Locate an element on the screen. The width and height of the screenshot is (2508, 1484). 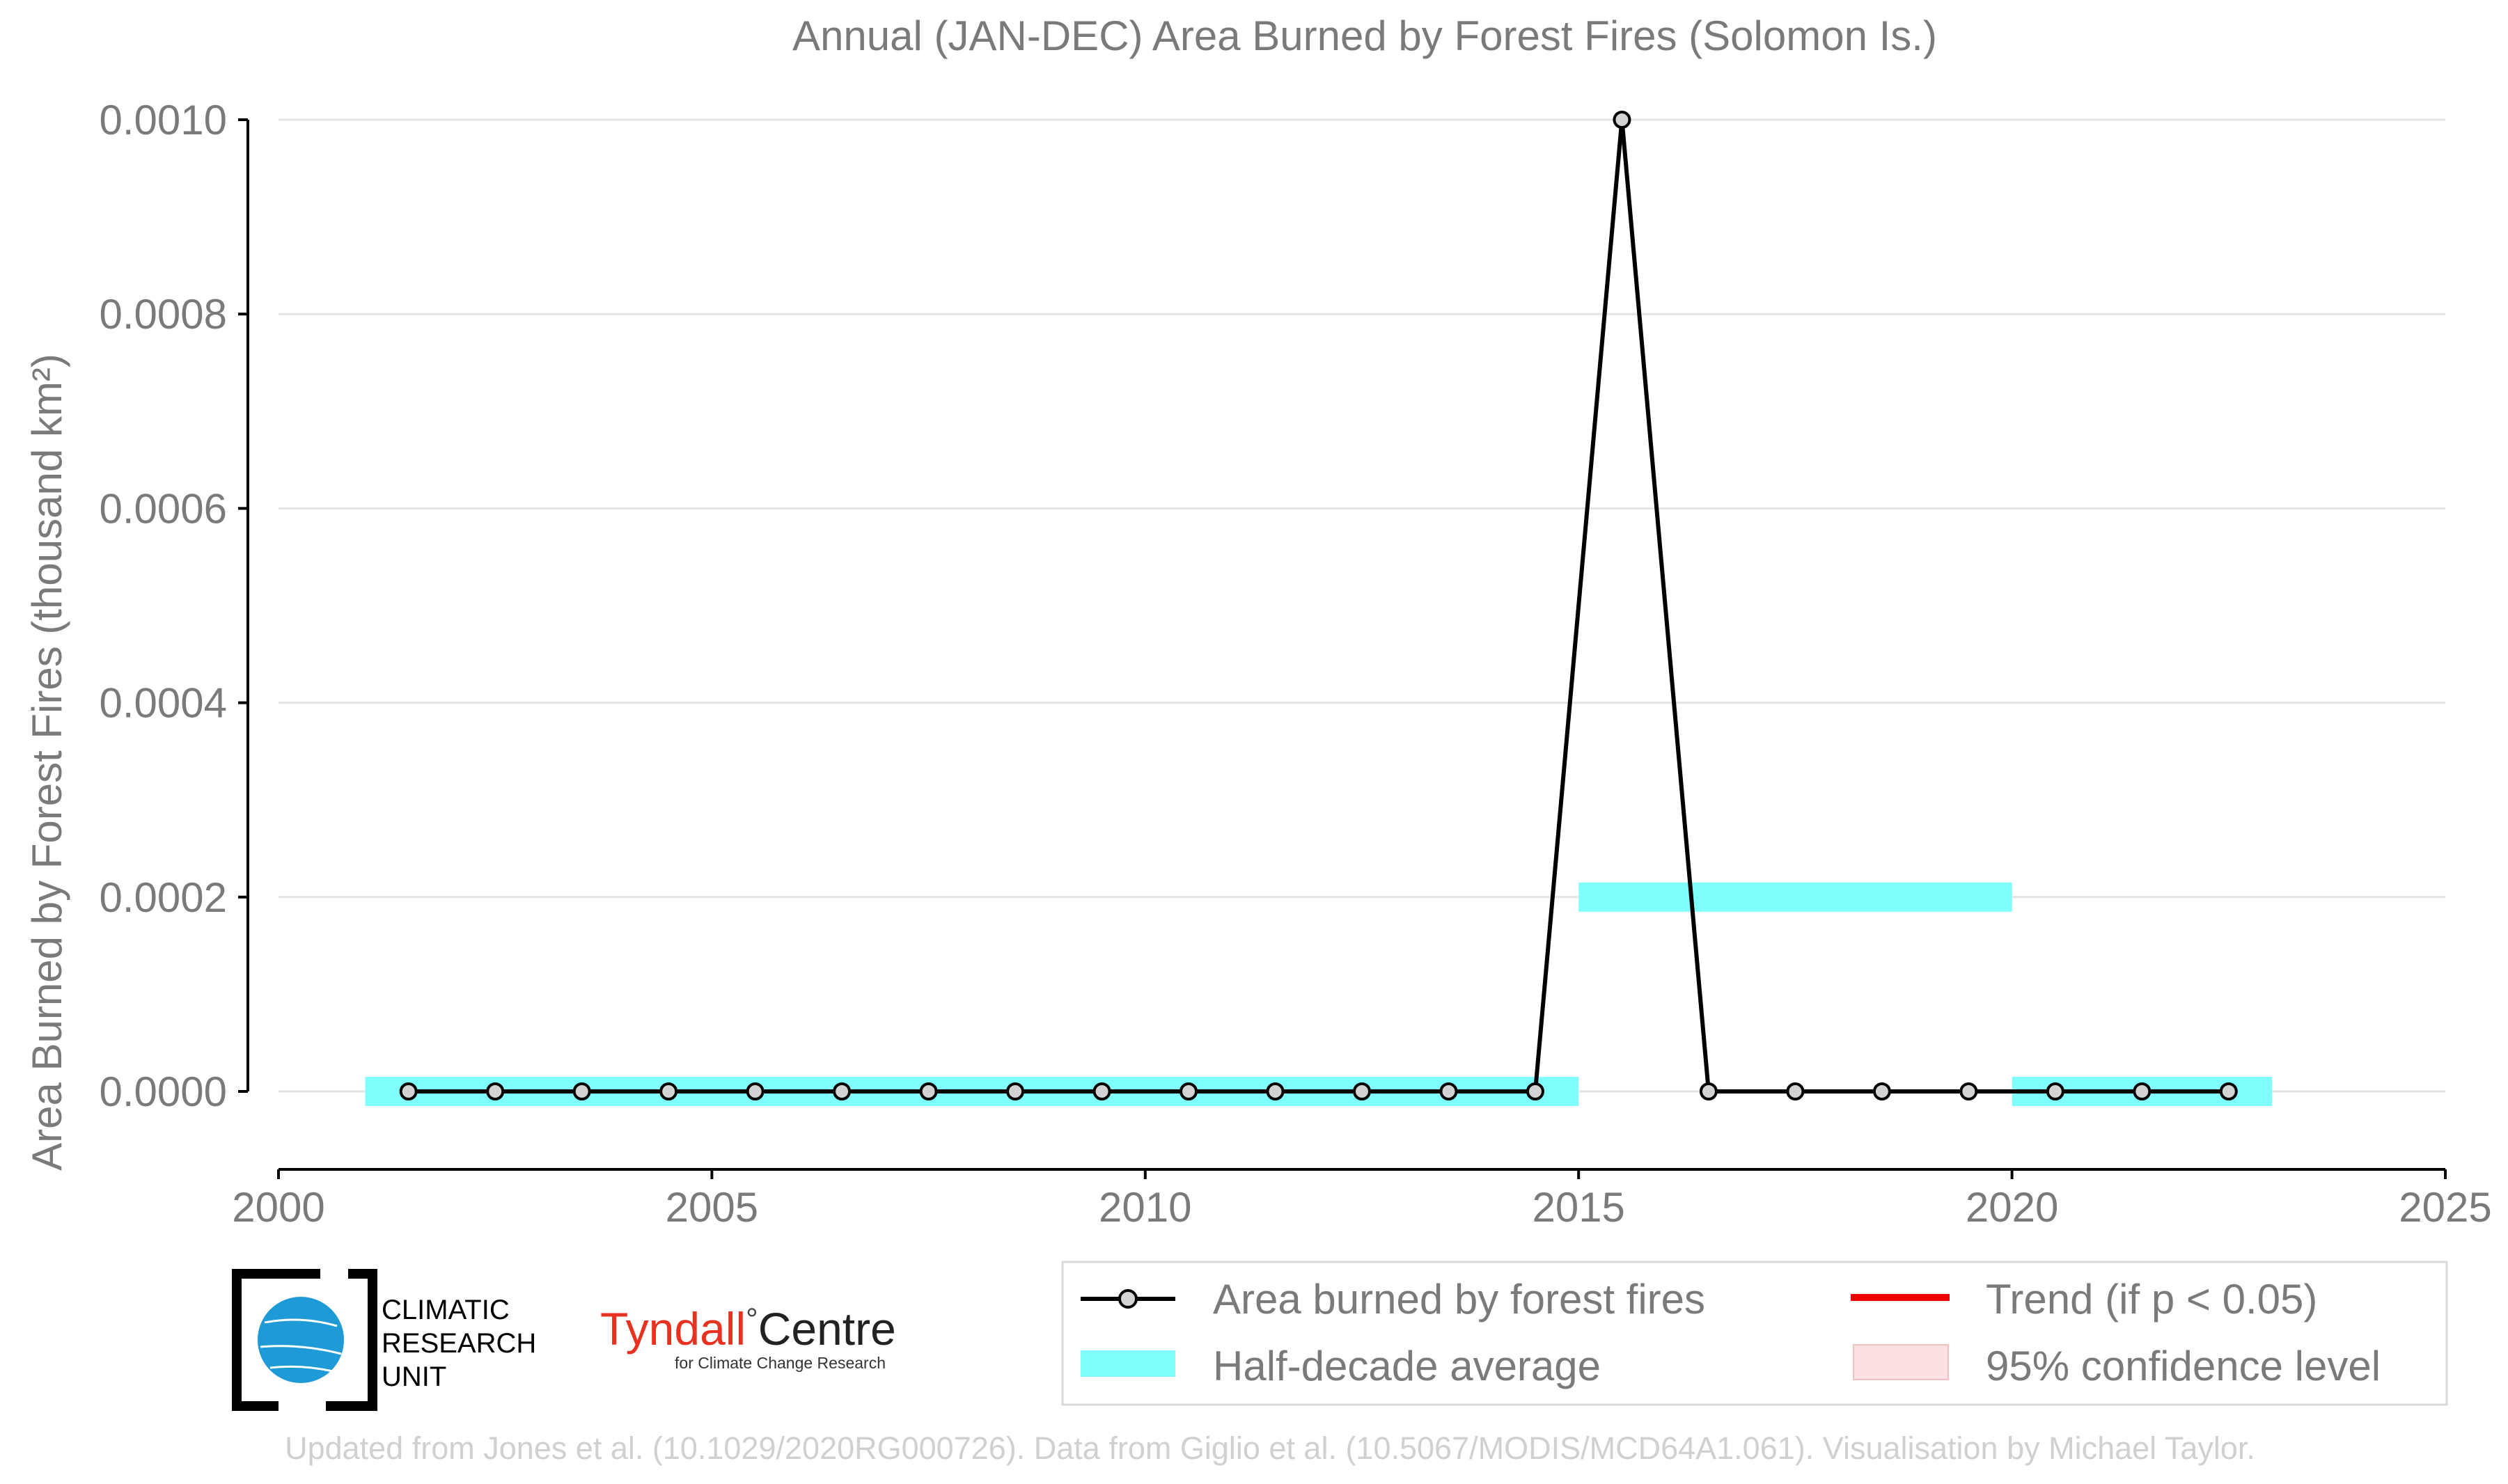
half-decade-average-bar is located at coordinates (1795, 897).